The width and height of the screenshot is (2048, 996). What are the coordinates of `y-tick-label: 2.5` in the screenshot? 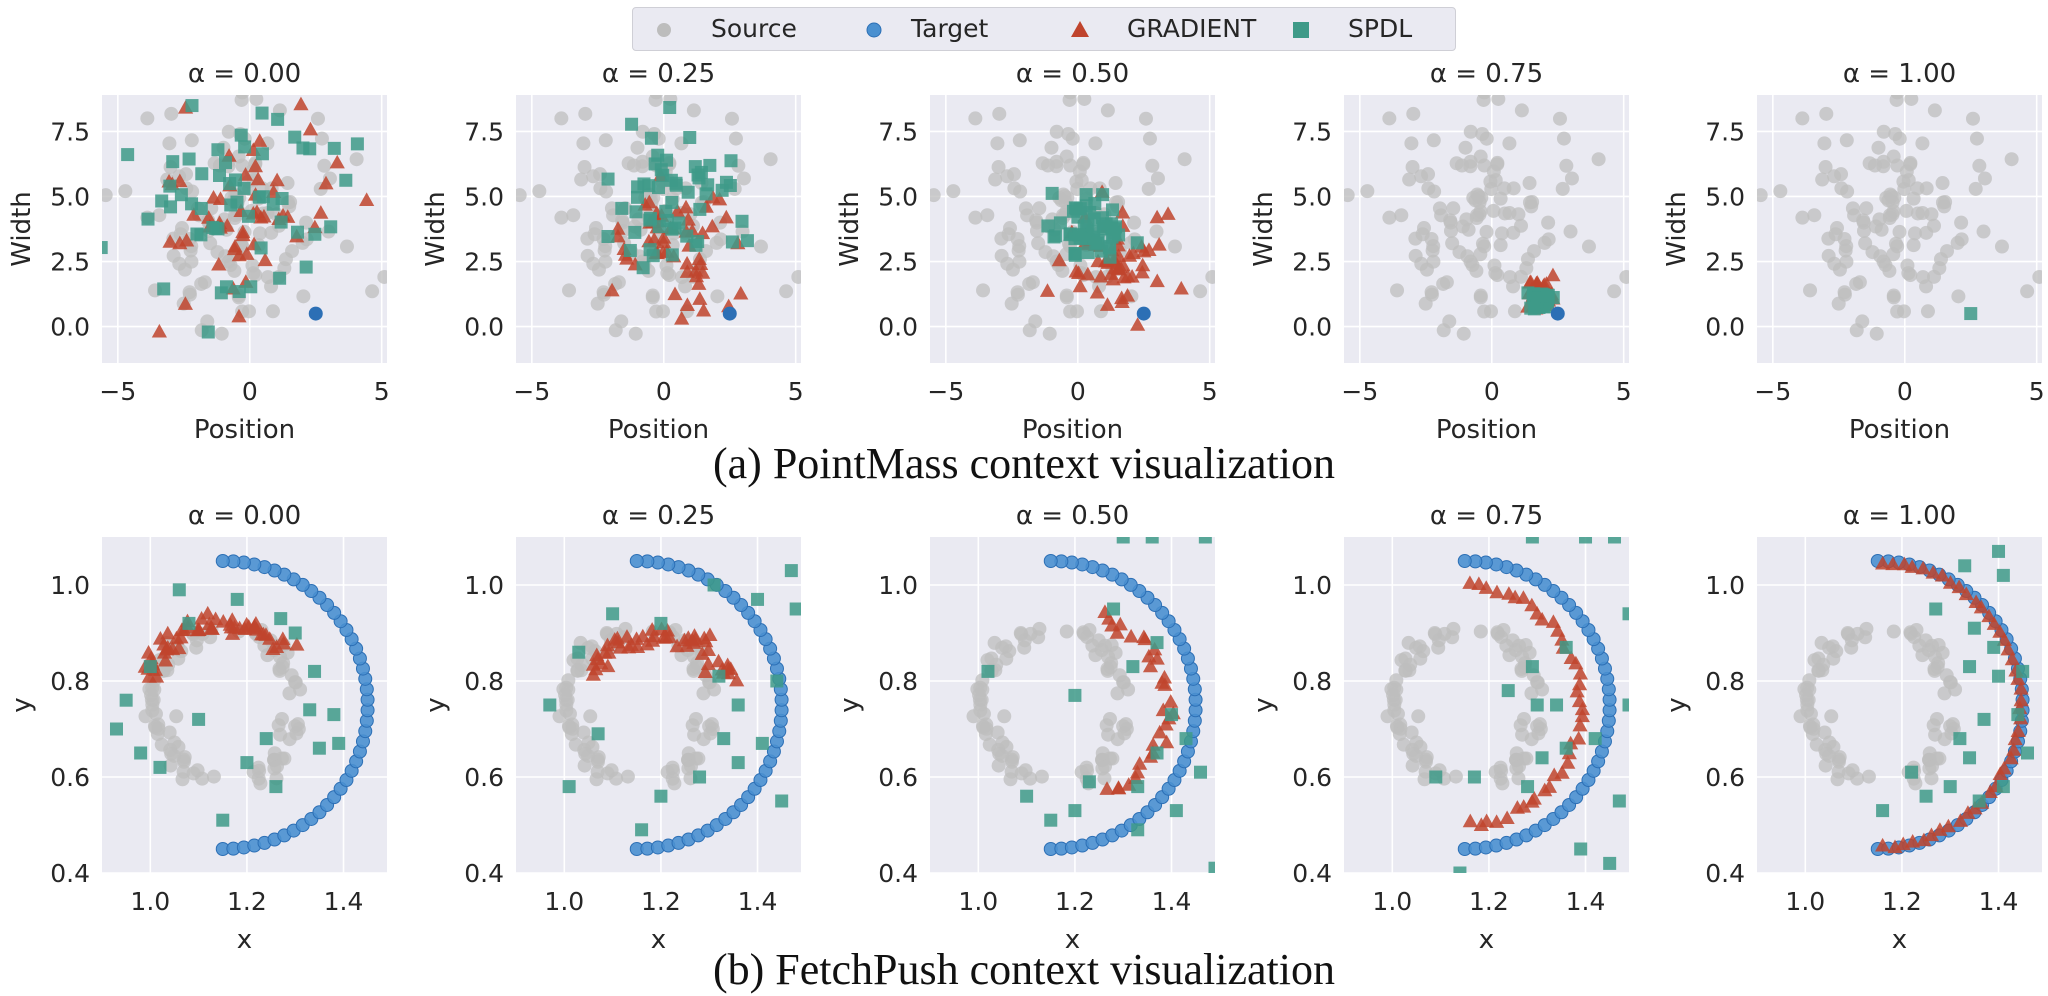 It's located at (1312, 262).